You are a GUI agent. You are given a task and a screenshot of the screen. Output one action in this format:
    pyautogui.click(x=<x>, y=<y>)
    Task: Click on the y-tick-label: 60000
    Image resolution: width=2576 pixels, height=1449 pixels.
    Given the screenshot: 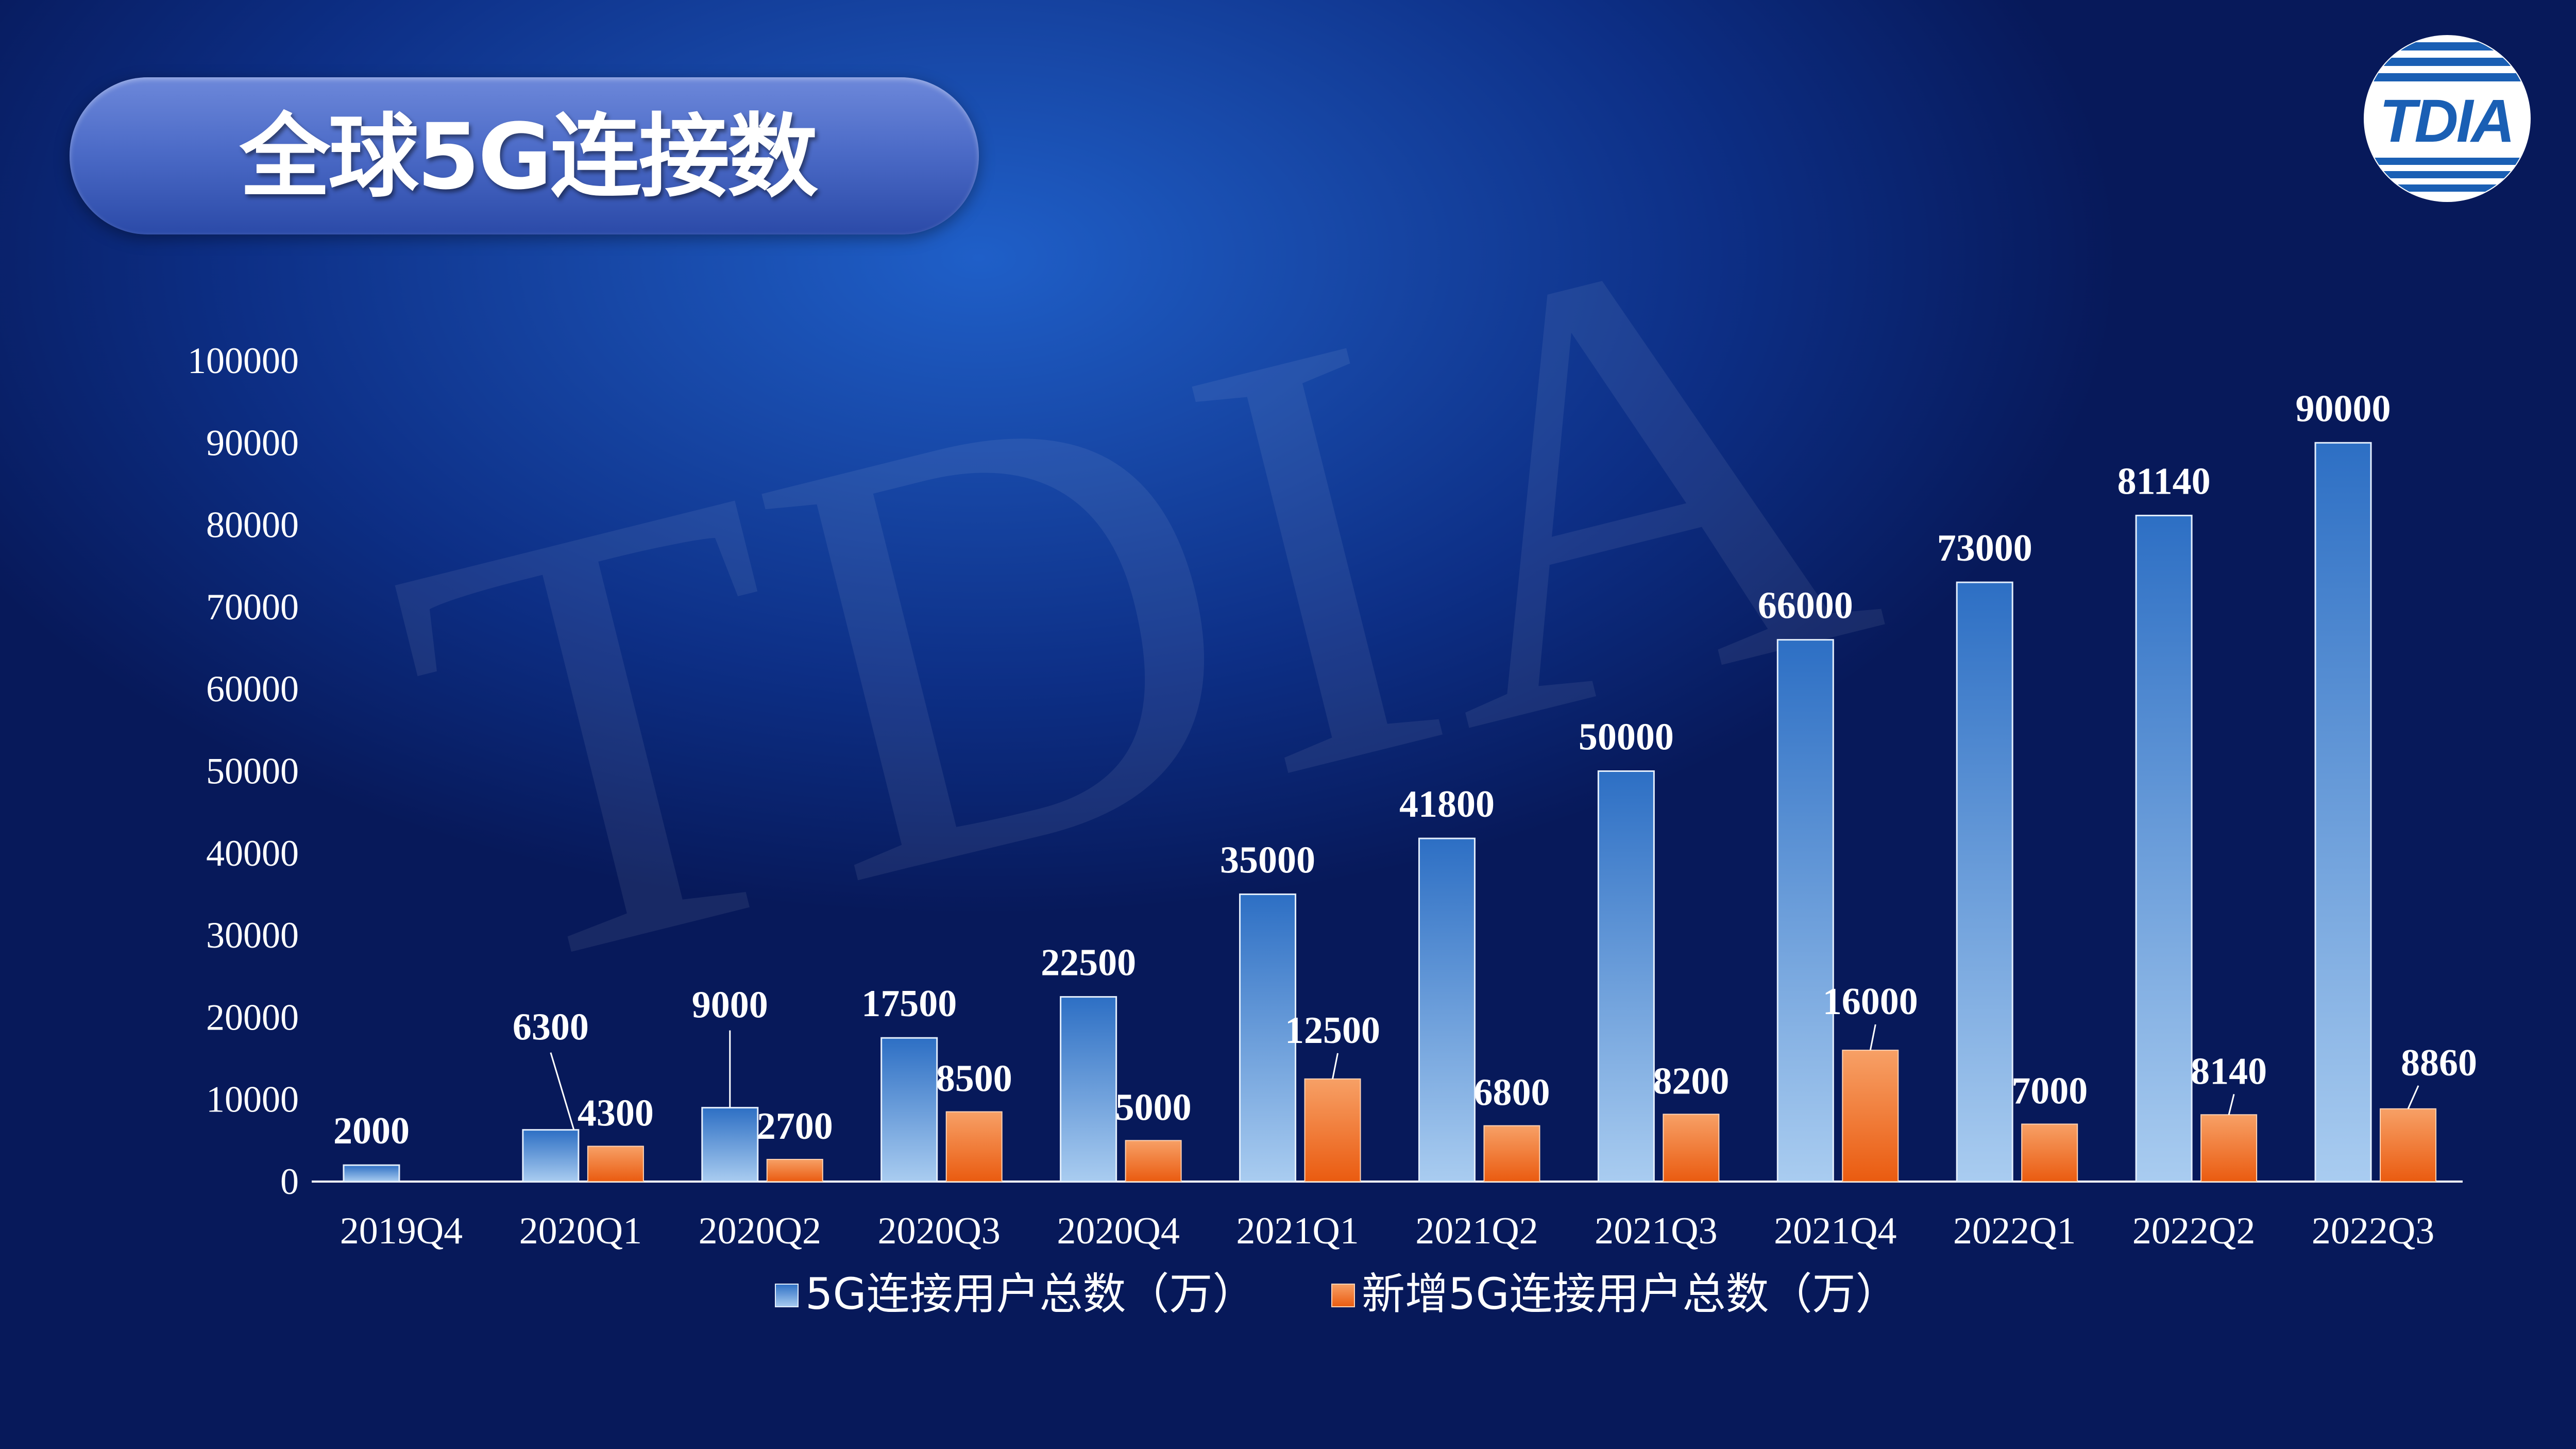 What is the action you would take?
    pyautogui.click(x=252, y=689)
    